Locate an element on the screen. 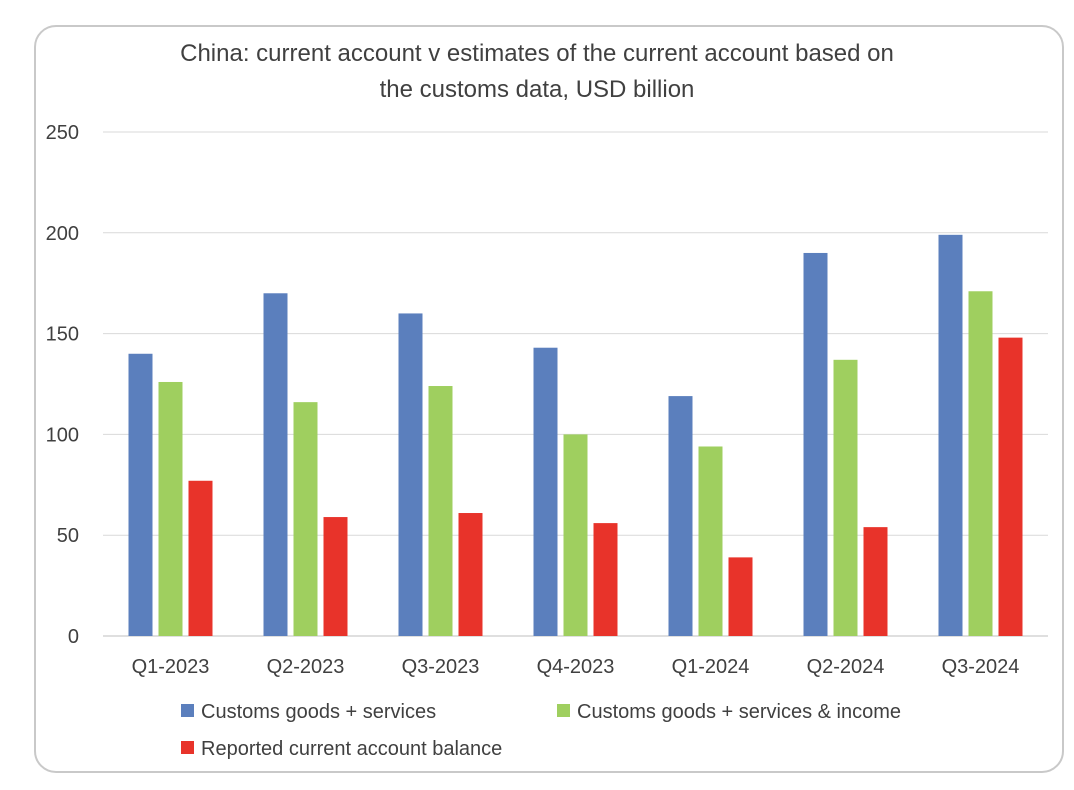  x-tick-label: Q1-2024 is located at coordinates (711, 667).